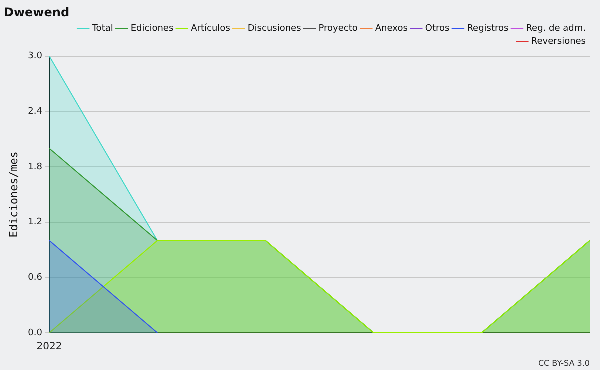 Image resolution: width=600 pixels, height=370 pixels. What do you see at coordinates (437, 29) in the screenshot?
I see `legend-label: Otros` at bounding box center [437, 29].